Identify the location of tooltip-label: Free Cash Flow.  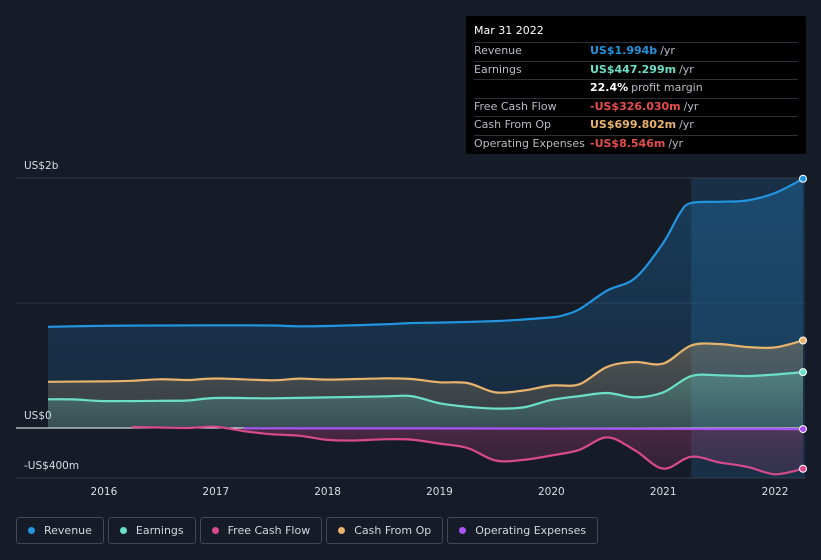
(515, 106).